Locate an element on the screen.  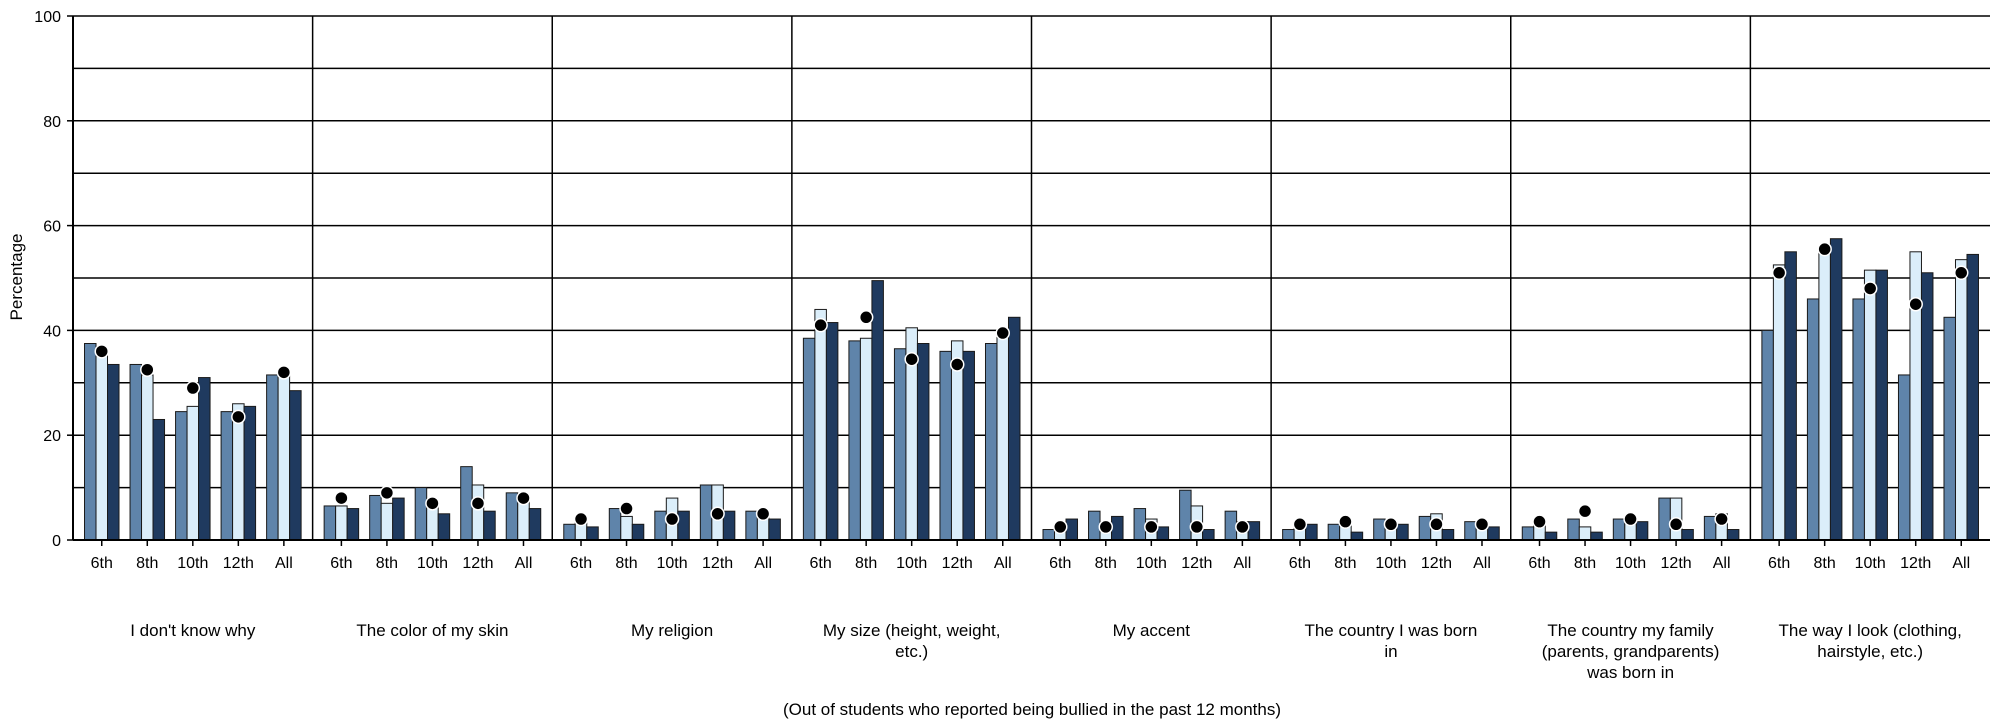
group-label-line: etc.) is located at coordinates (911, 651).